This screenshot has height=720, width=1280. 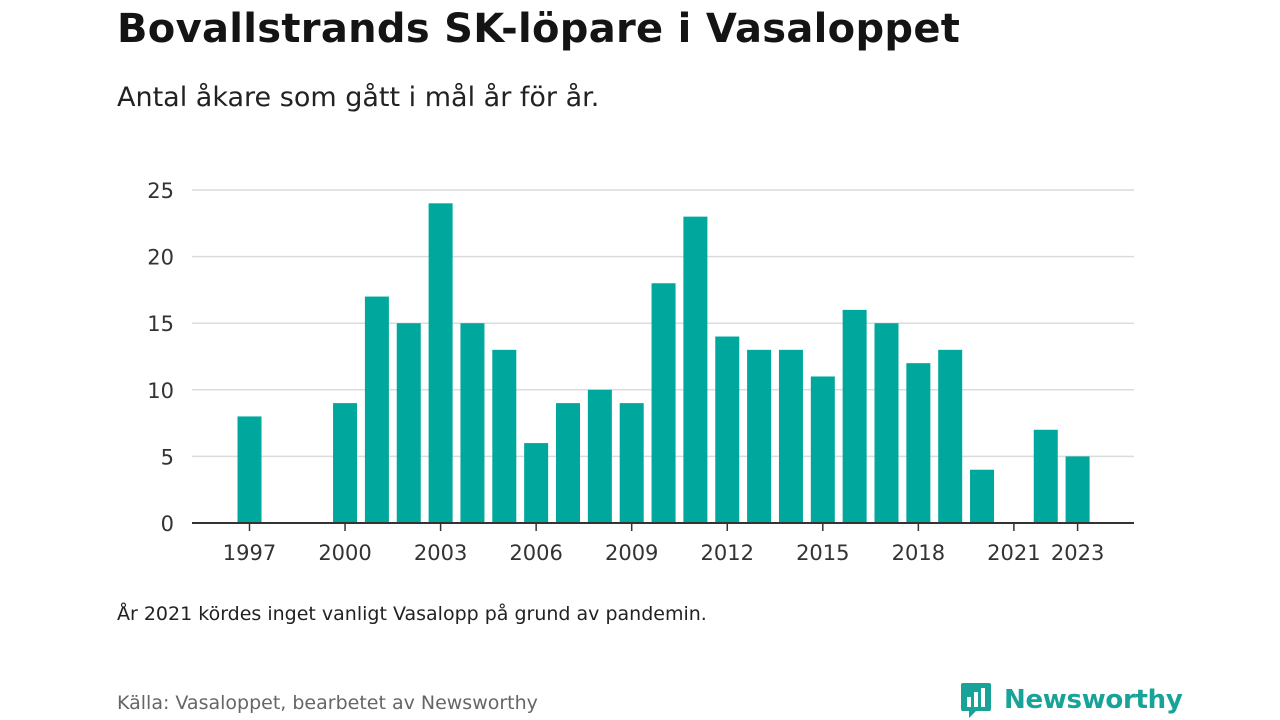 What do you see at coordinates (695, 369) in the screenshot?
I see `bar-2011` at bounding box center [695, 369].